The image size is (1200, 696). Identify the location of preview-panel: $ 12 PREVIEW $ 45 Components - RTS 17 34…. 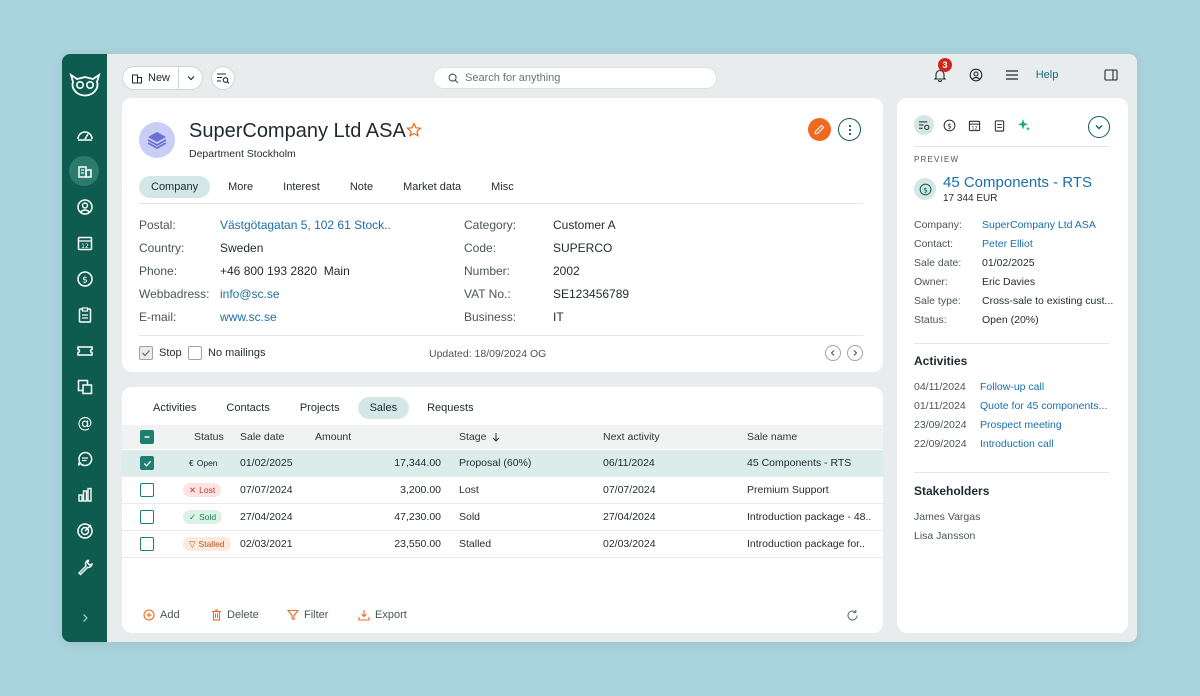
(1012, 365).